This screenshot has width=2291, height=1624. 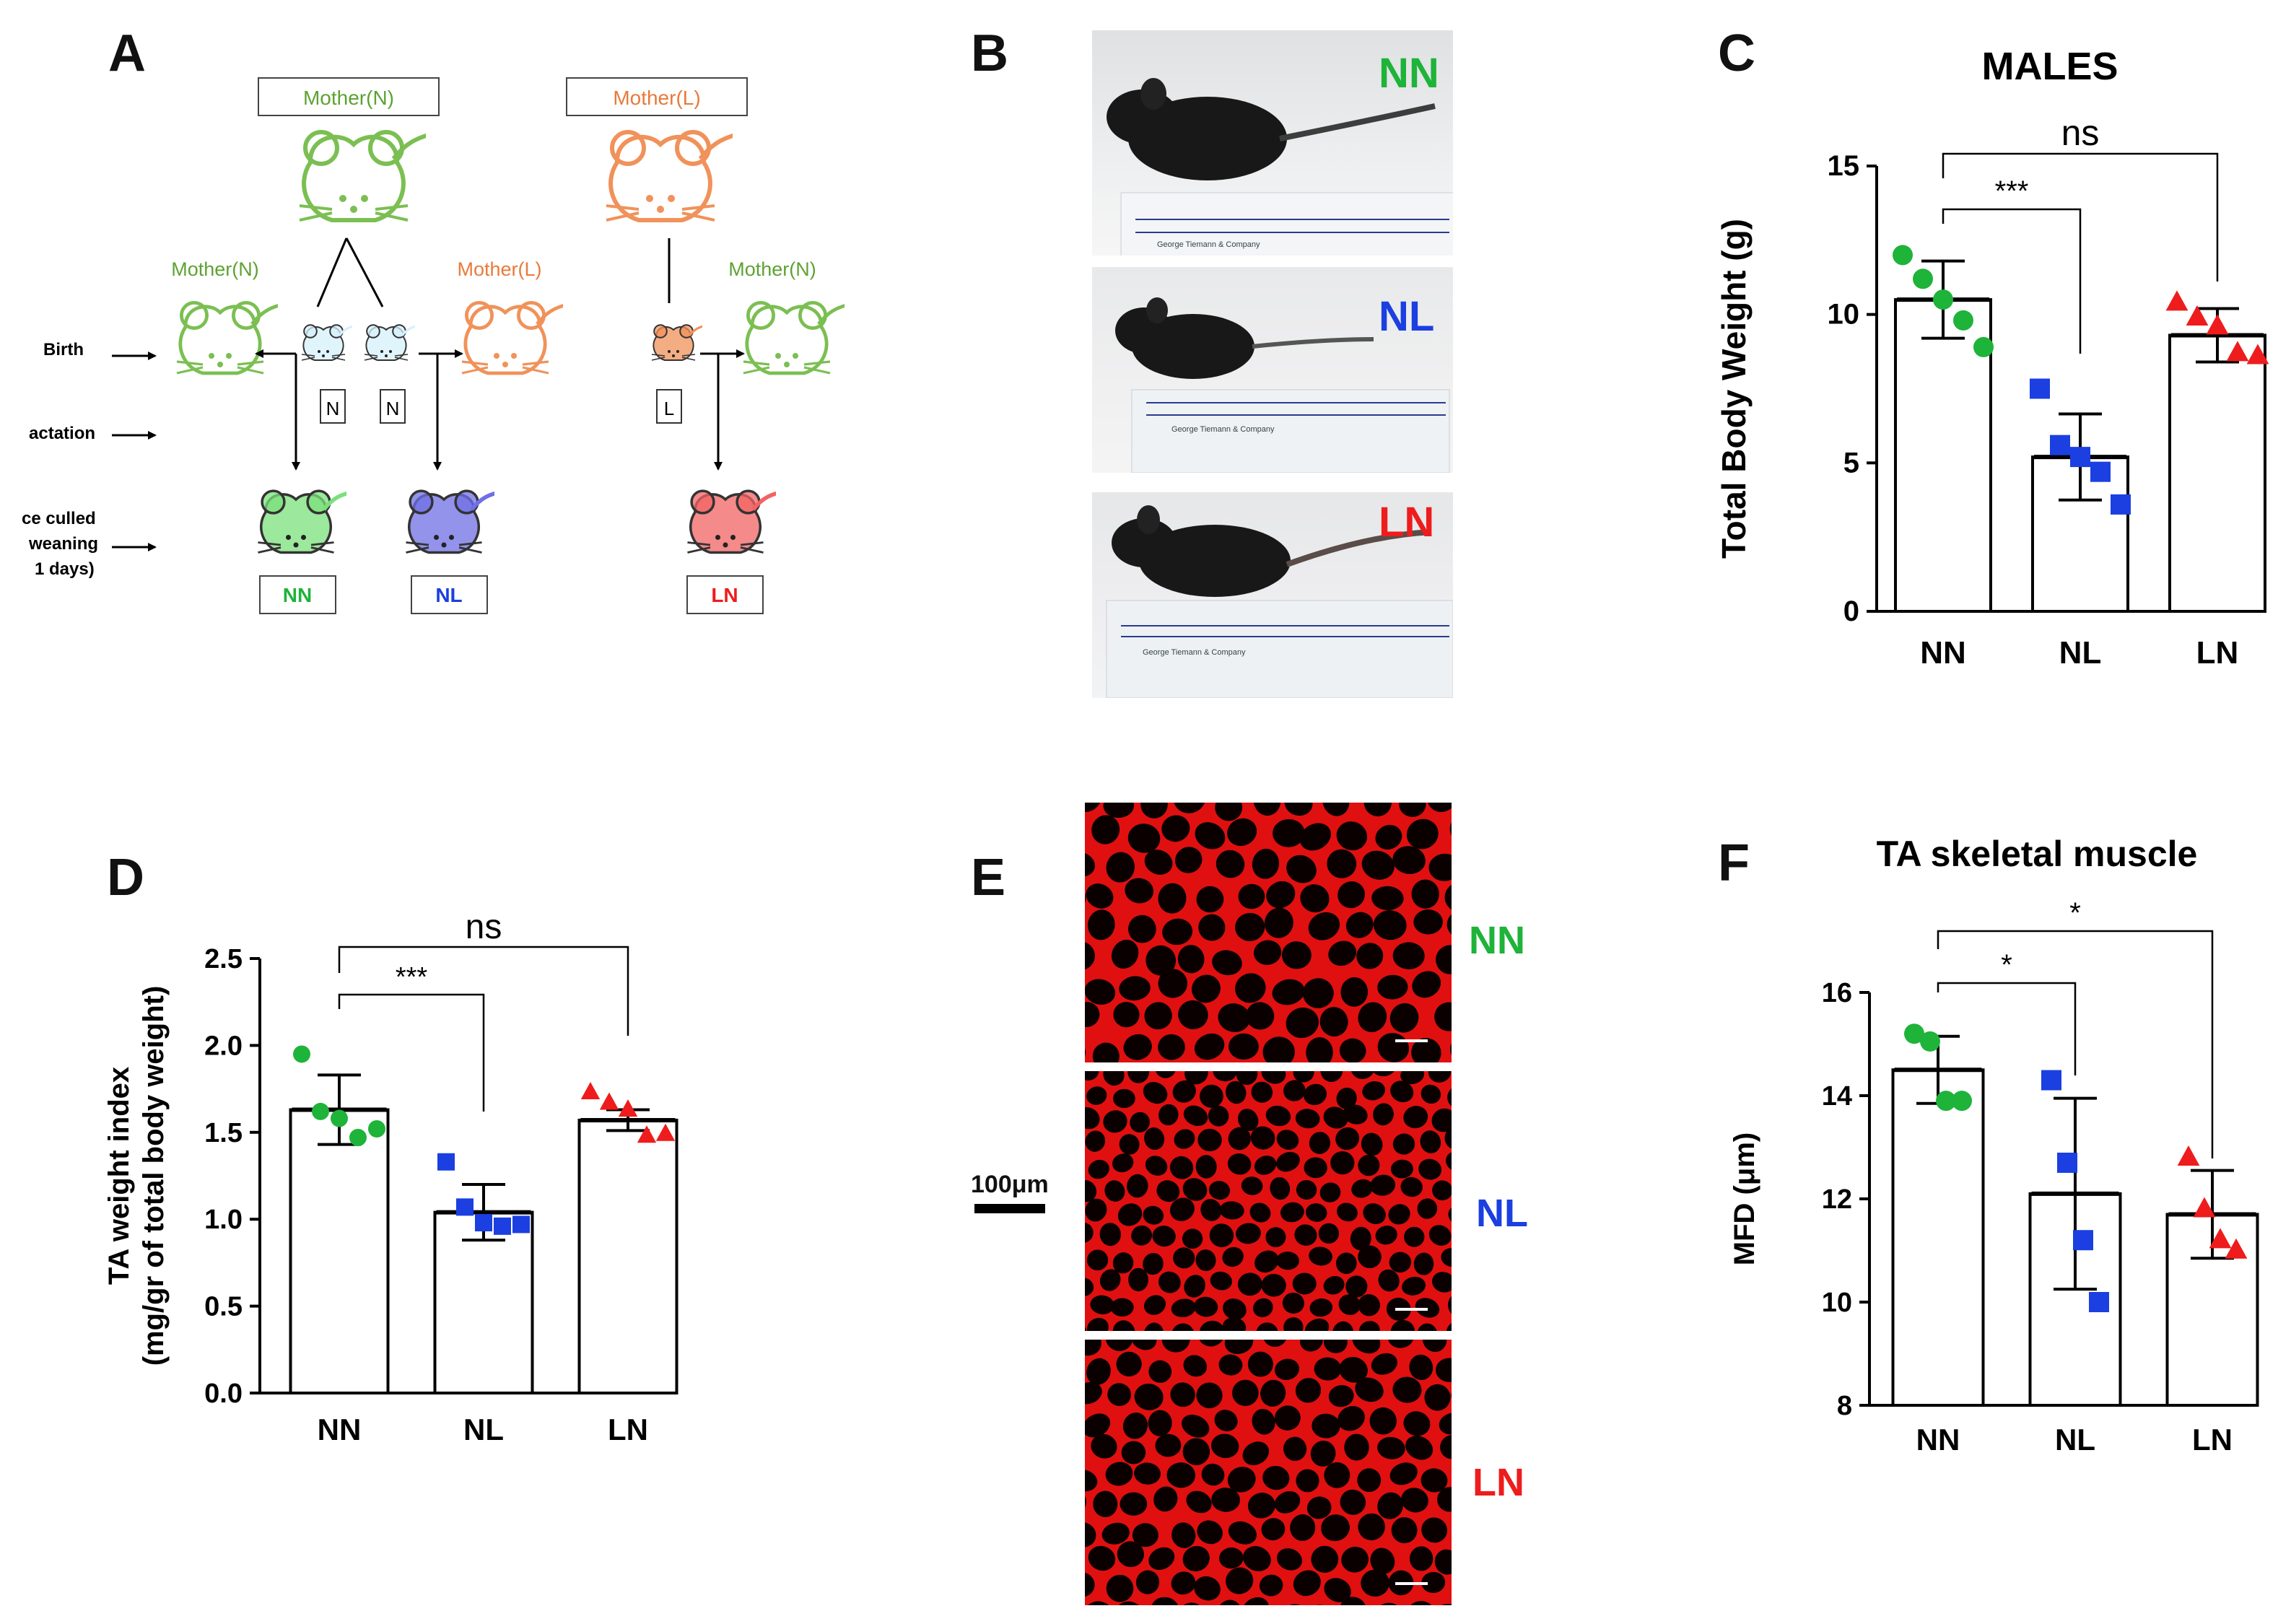 I want to click on chart-c-x-tick-label: LN, so click(x=2217, y=653).